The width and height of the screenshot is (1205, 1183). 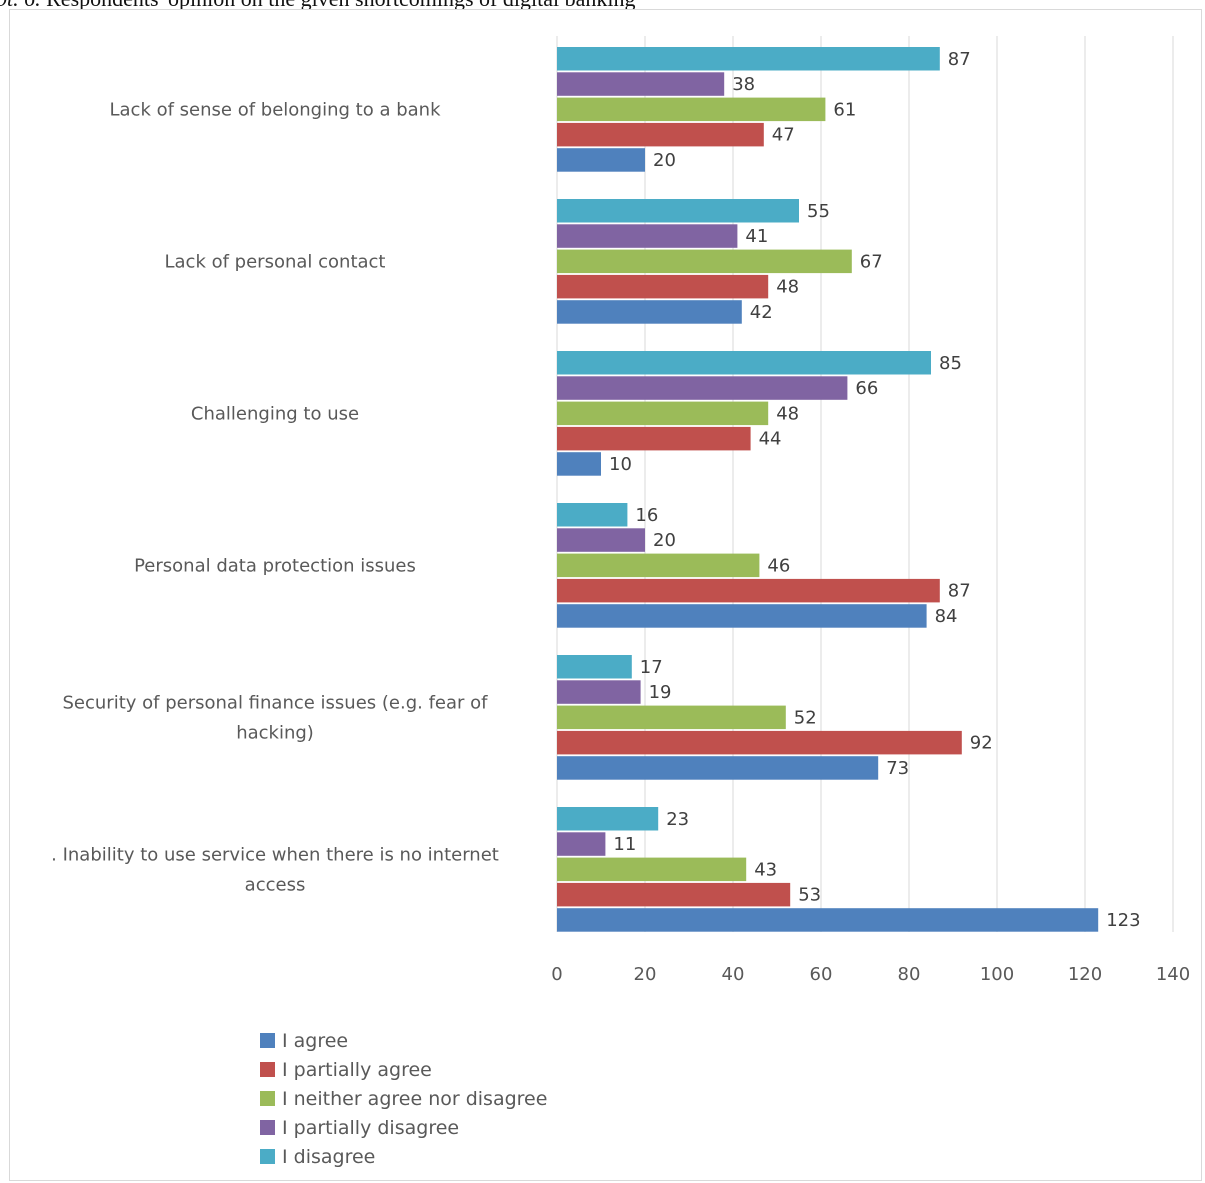 What do you see at coordinates (761, 312) in the screenshot?
I see `bar-data-label: 42` at bounding box center [761, 312].